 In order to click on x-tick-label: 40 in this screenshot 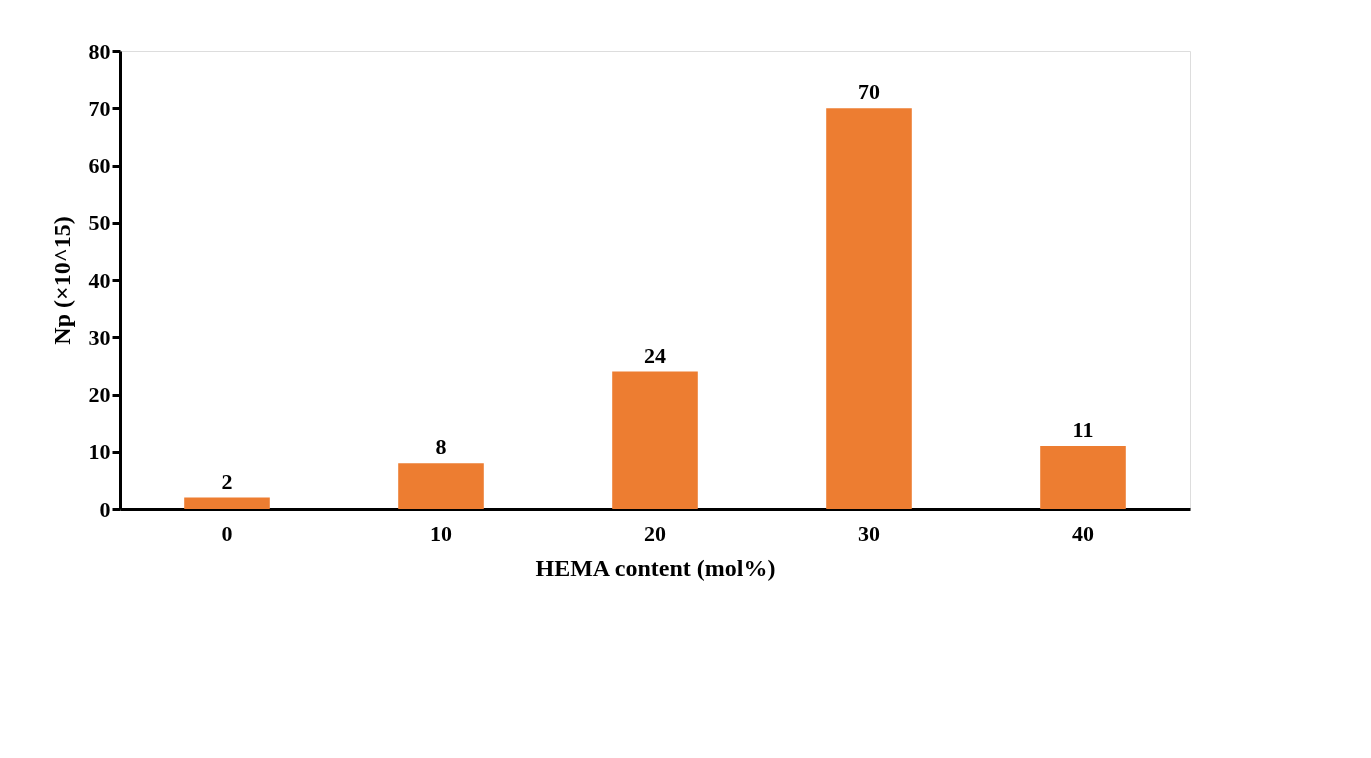, I will do `click(1083, 533)`.